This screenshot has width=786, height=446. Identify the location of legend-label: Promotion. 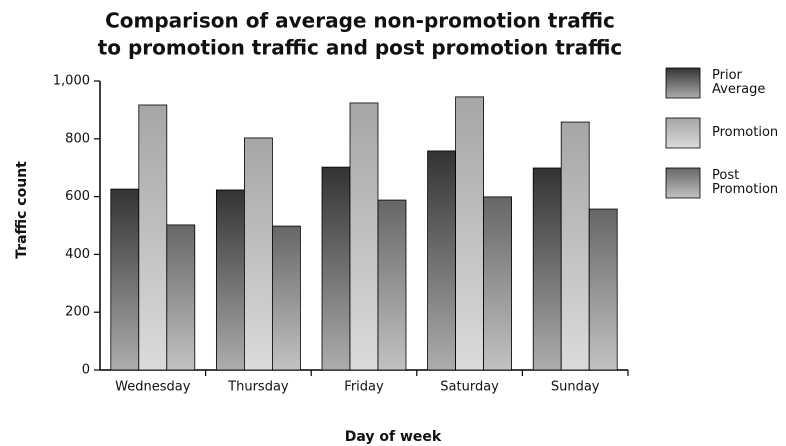
(745, 132).